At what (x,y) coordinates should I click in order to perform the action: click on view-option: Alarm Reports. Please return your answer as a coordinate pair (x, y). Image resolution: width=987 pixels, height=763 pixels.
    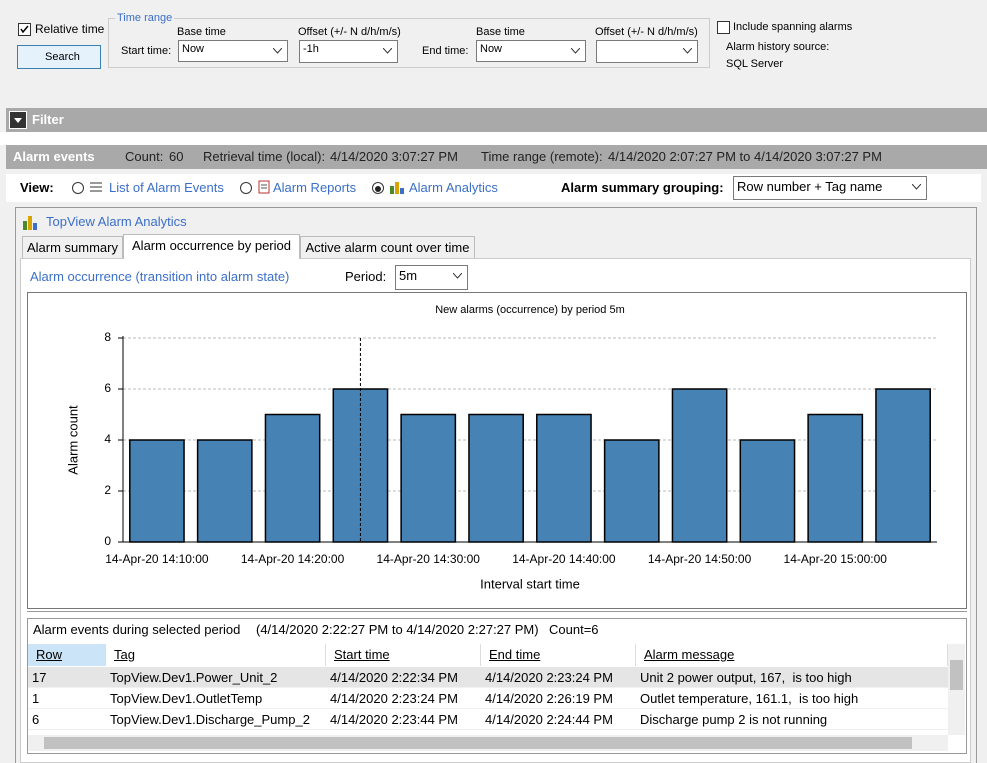
    Looking at the image, I should click on (315, 187).